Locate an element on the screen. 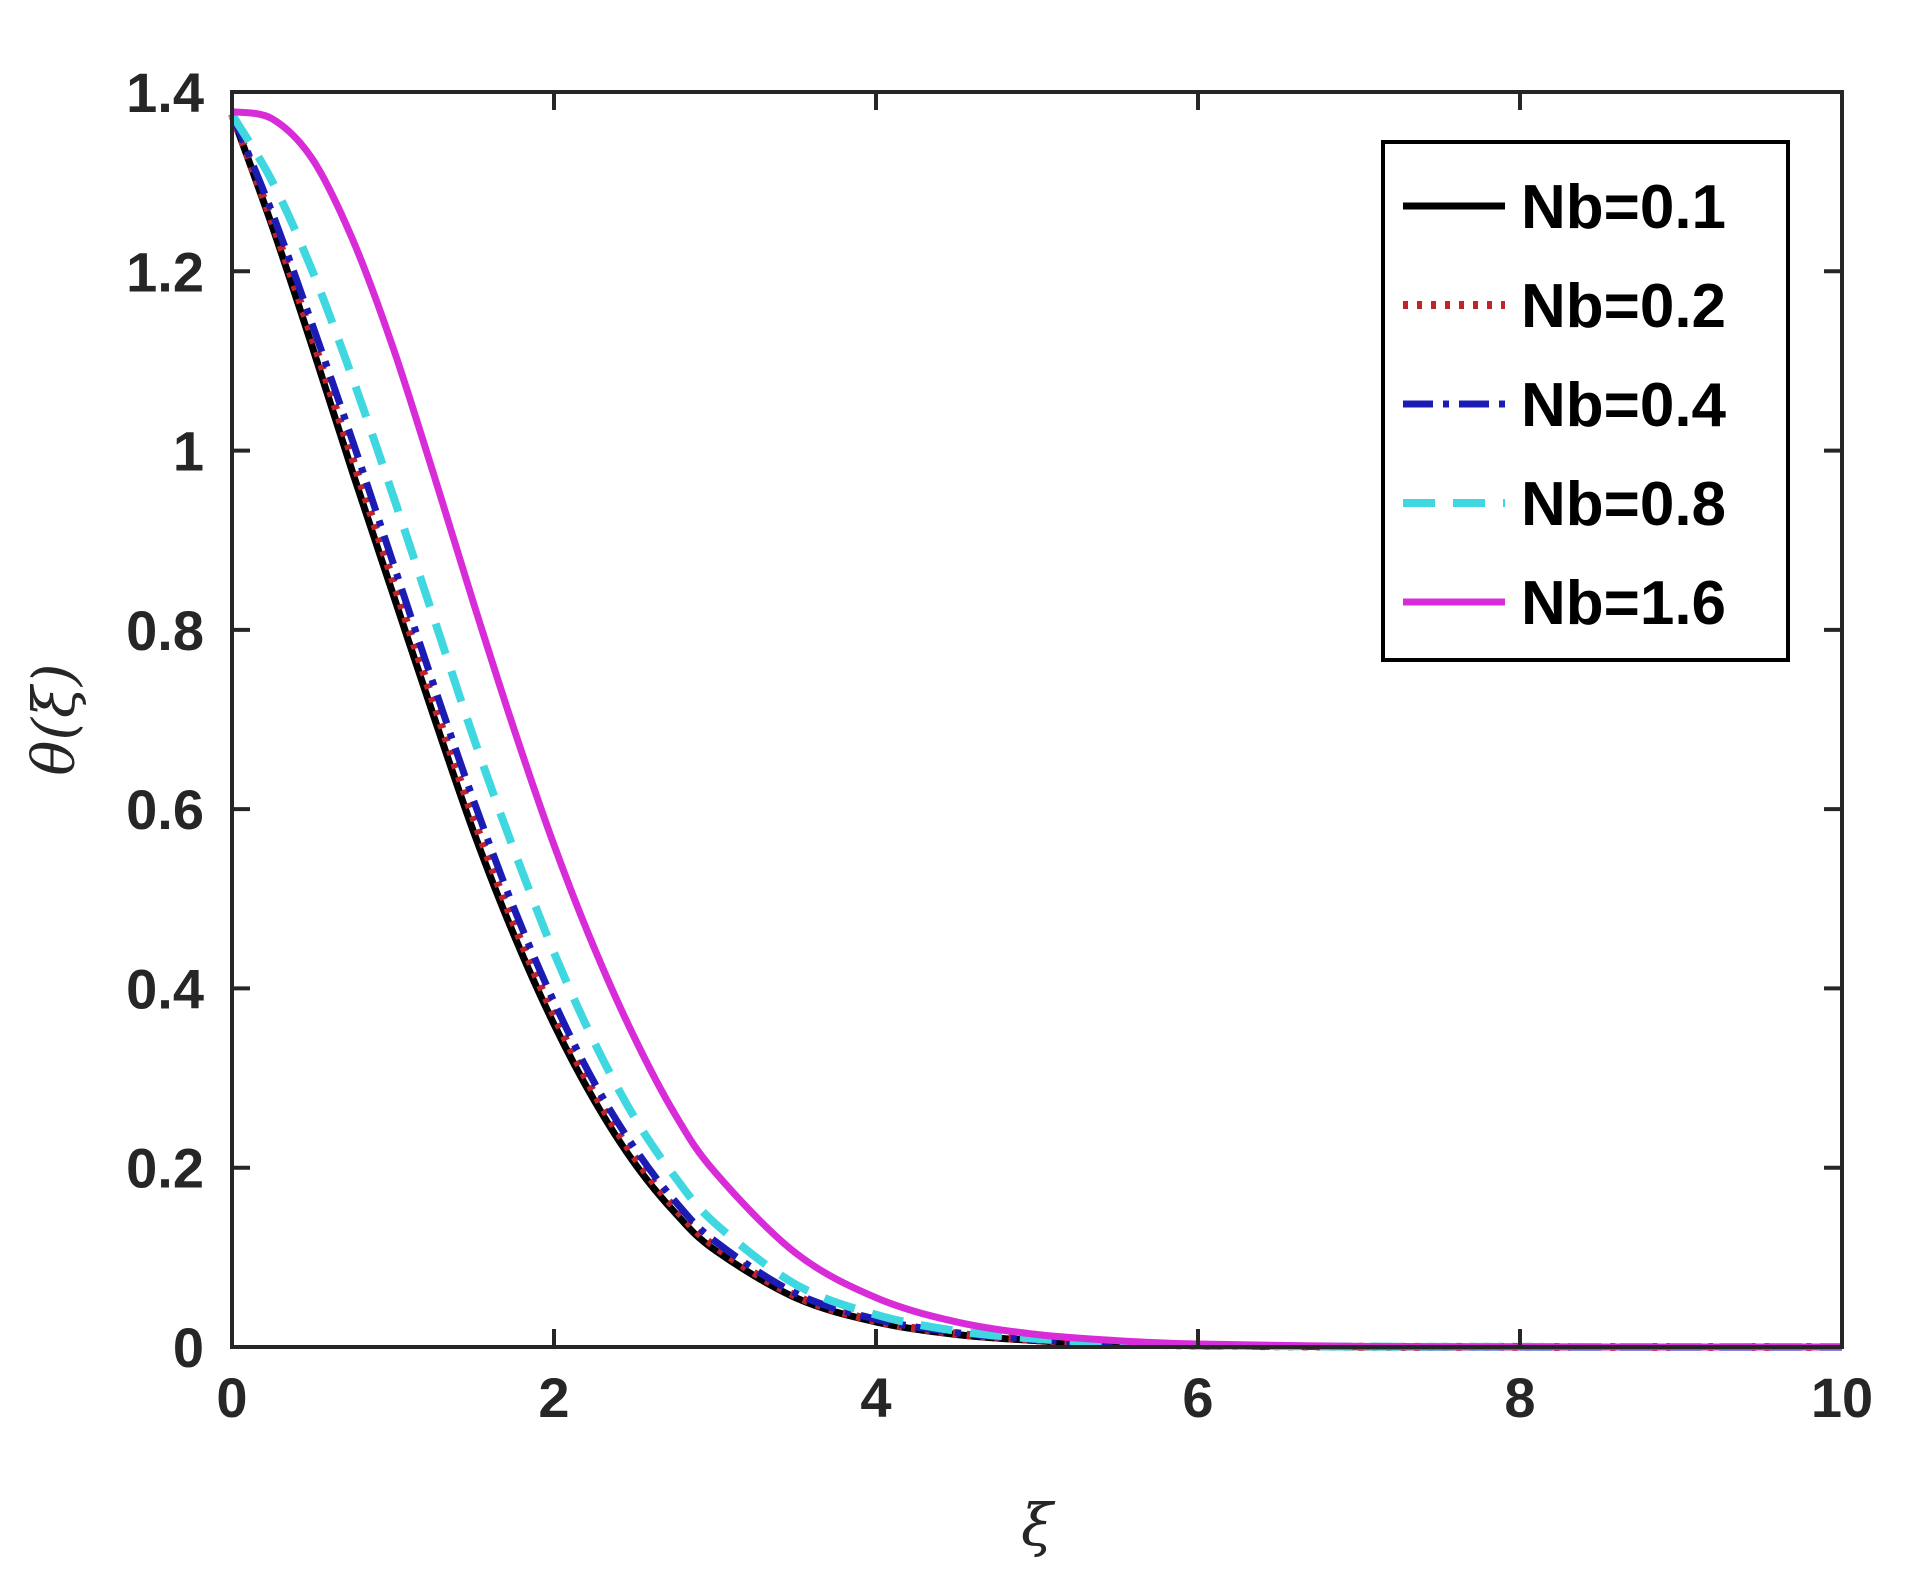 Image resolution: width=1913 pixels, height=1570 pixels. y-axis-label: θ(ξ) is located at coordinates (54, 719).